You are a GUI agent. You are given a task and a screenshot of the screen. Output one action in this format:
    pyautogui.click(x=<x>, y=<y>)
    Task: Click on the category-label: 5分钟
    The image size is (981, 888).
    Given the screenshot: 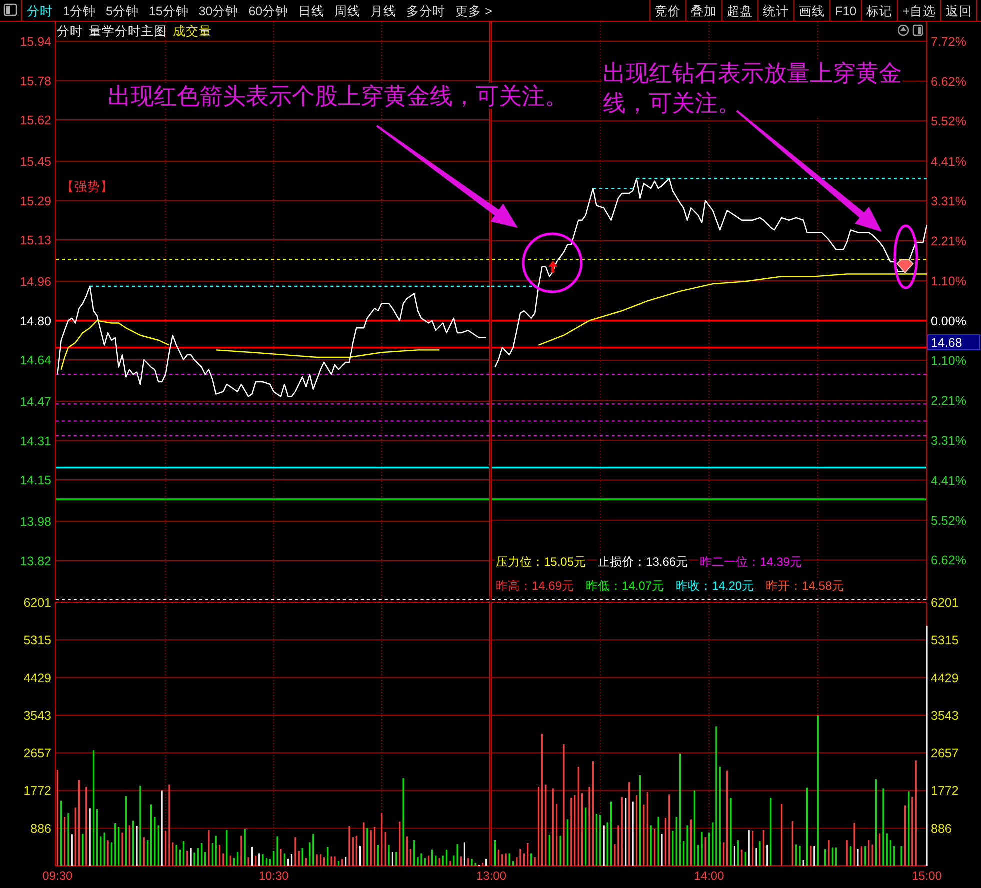 What is the action you would take?
    pyautogui.click(x=122, y=11)
    